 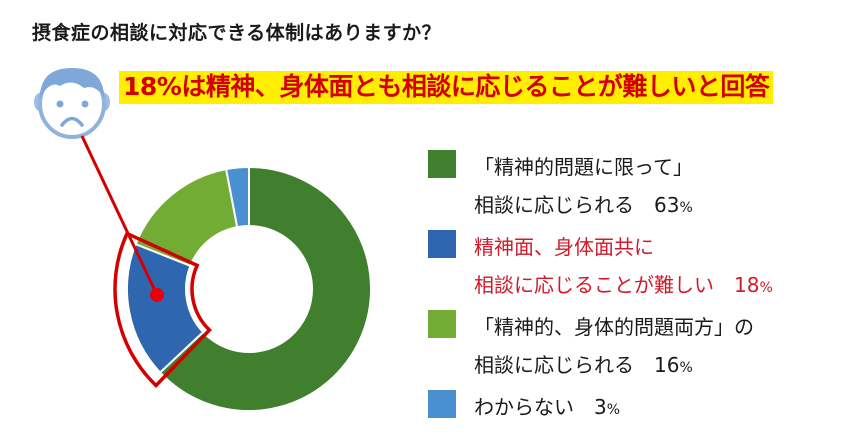 I want to click on legend-label: 「精神的問題に限って」, so click(x=583, y=167).